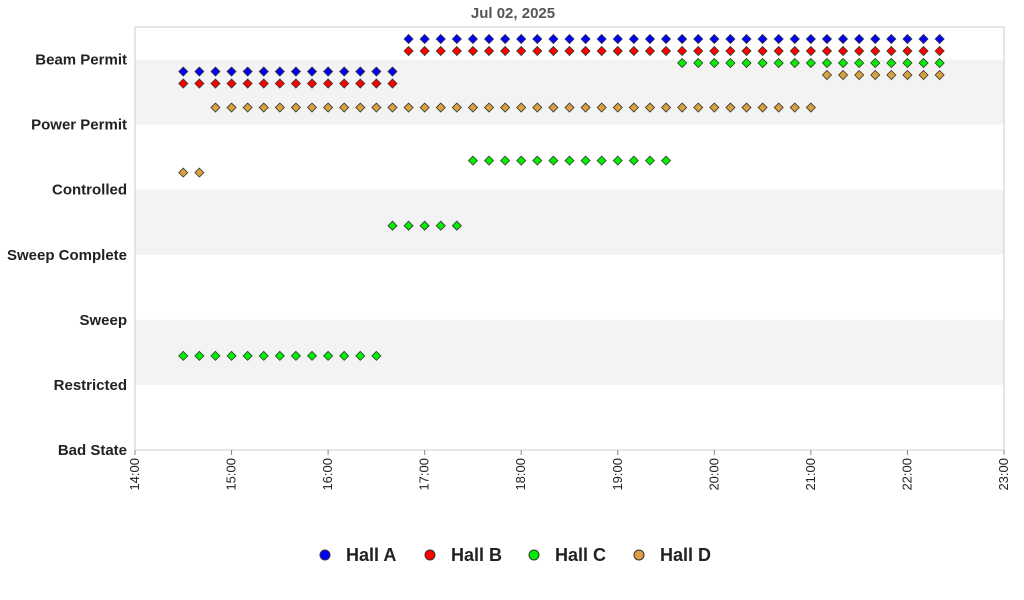  Describe the element at coordinates (520, 474) in the screenshot. I see `x-tick-label: 18:00` at that location.